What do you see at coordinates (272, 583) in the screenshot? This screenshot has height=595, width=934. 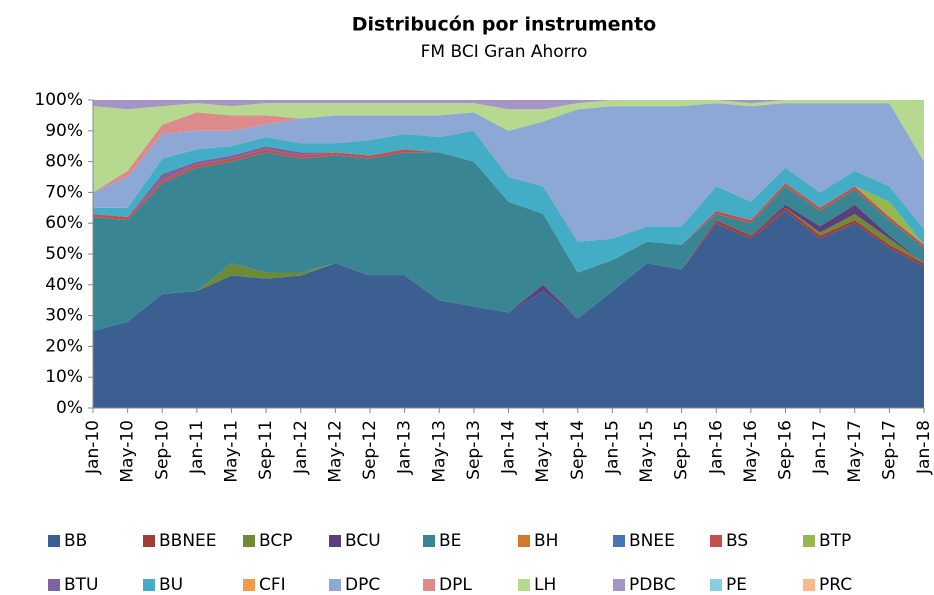 I see `legend-label: CFI` at bounding box center [272, 583].